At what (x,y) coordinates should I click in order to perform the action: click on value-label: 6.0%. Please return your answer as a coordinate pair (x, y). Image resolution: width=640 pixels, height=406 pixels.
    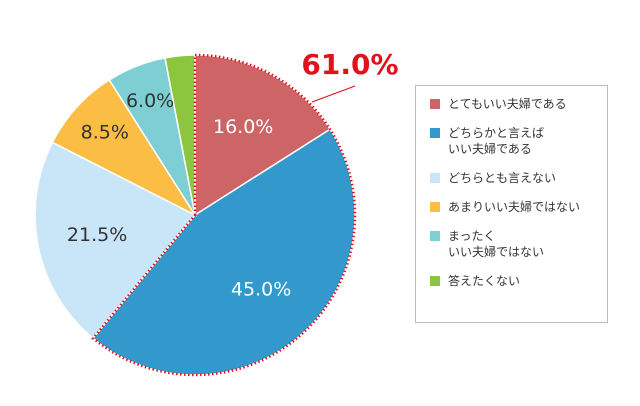
    Looking at the image, I should click on (150, 101).